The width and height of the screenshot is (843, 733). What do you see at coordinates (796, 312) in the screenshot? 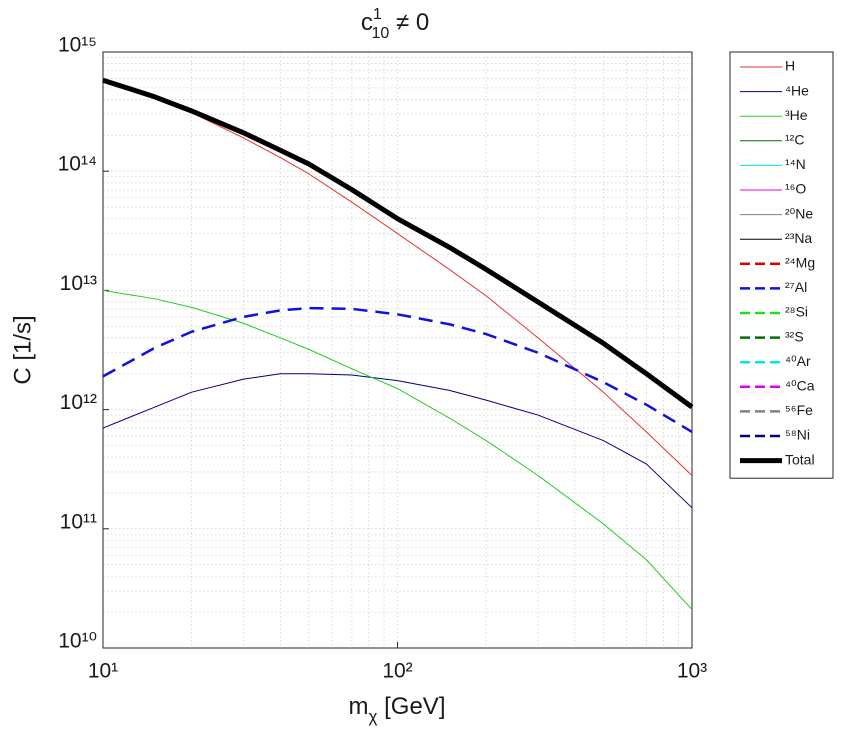
I see `legend-label: ²⁸Si` at bounding box center [796, 312].